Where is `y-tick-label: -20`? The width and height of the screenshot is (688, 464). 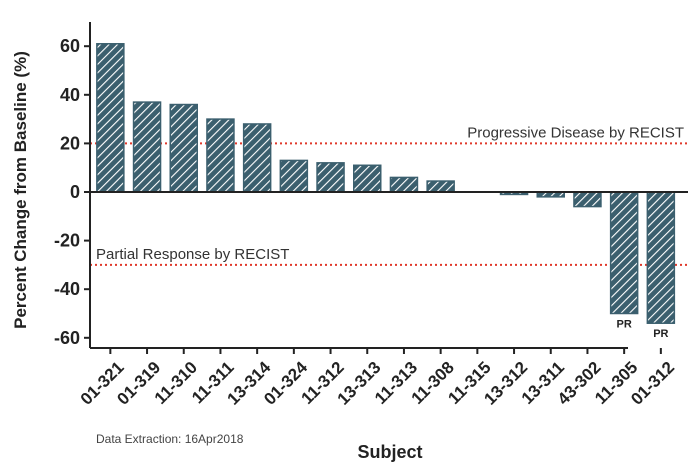 y-tick-label: -20 is located at coordinates (67, 241).